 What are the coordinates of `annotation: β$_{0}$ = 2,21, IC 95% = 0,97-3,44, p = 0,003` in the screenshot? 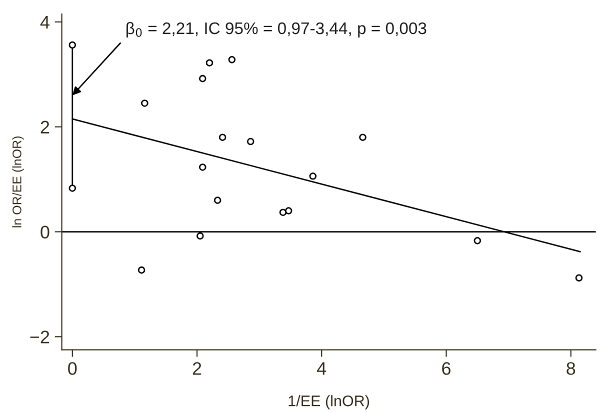 It's located at (276, 30).